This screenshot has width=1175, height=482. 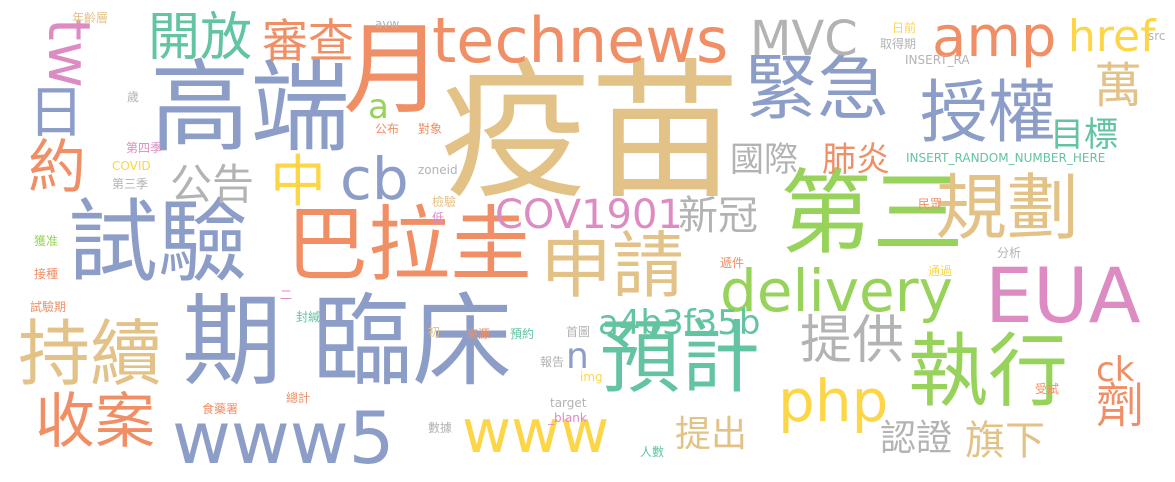 I want to click on word-74: 來源, so click(x=478, y=334).